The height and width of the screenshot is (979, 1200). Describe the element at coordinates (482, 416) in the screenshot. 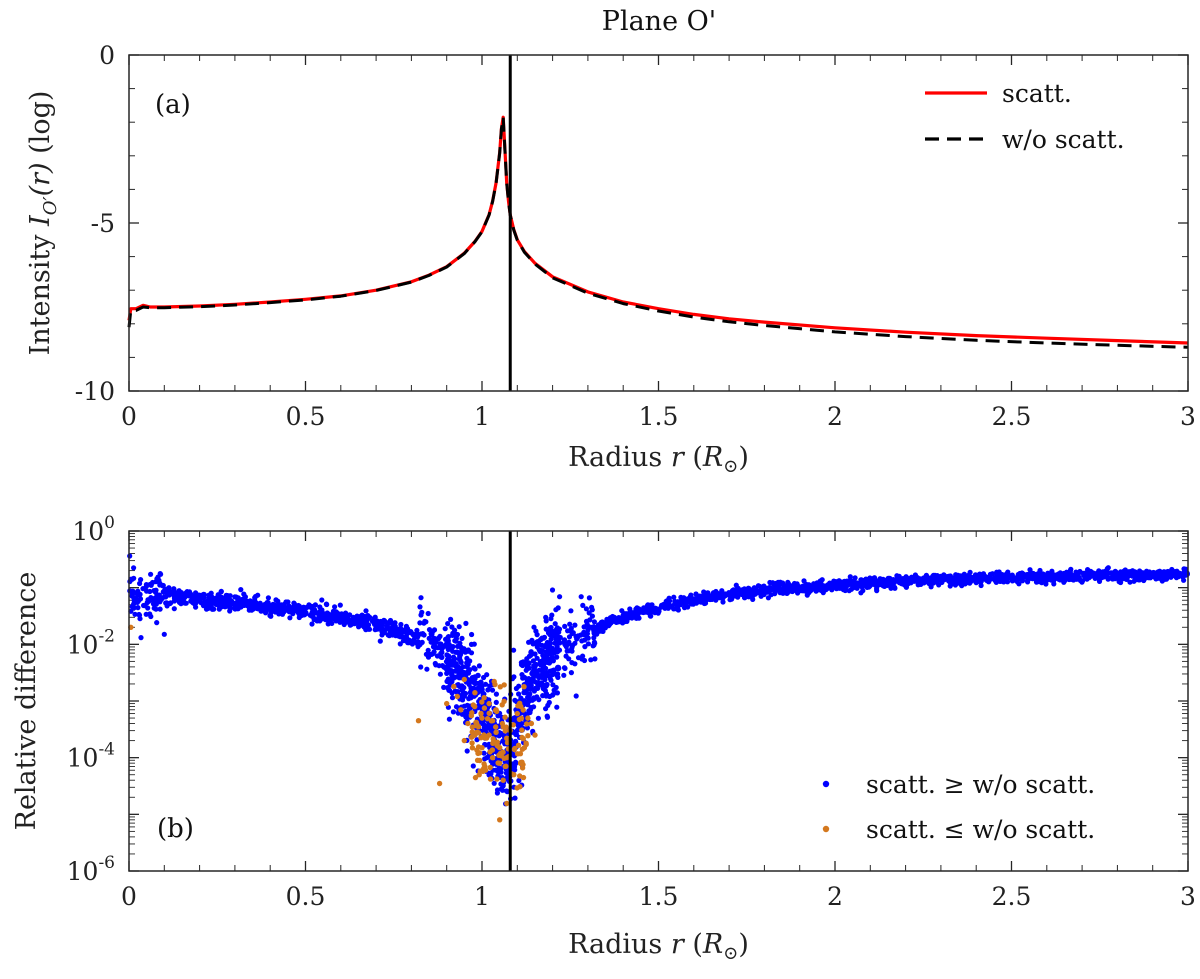

I see `x-tick-label: 1` at that location.